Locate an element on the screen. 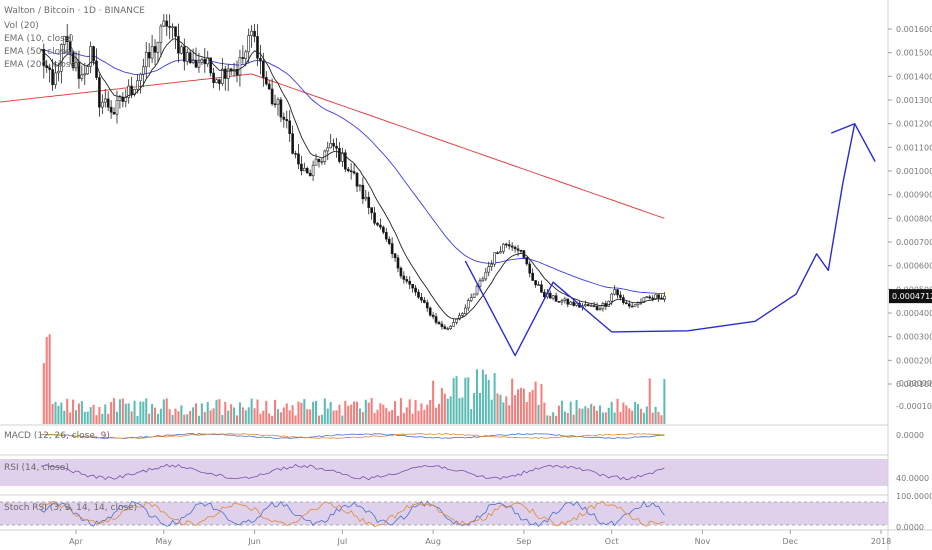  time-tick-label: Dec is located at coordinates (790, 541).